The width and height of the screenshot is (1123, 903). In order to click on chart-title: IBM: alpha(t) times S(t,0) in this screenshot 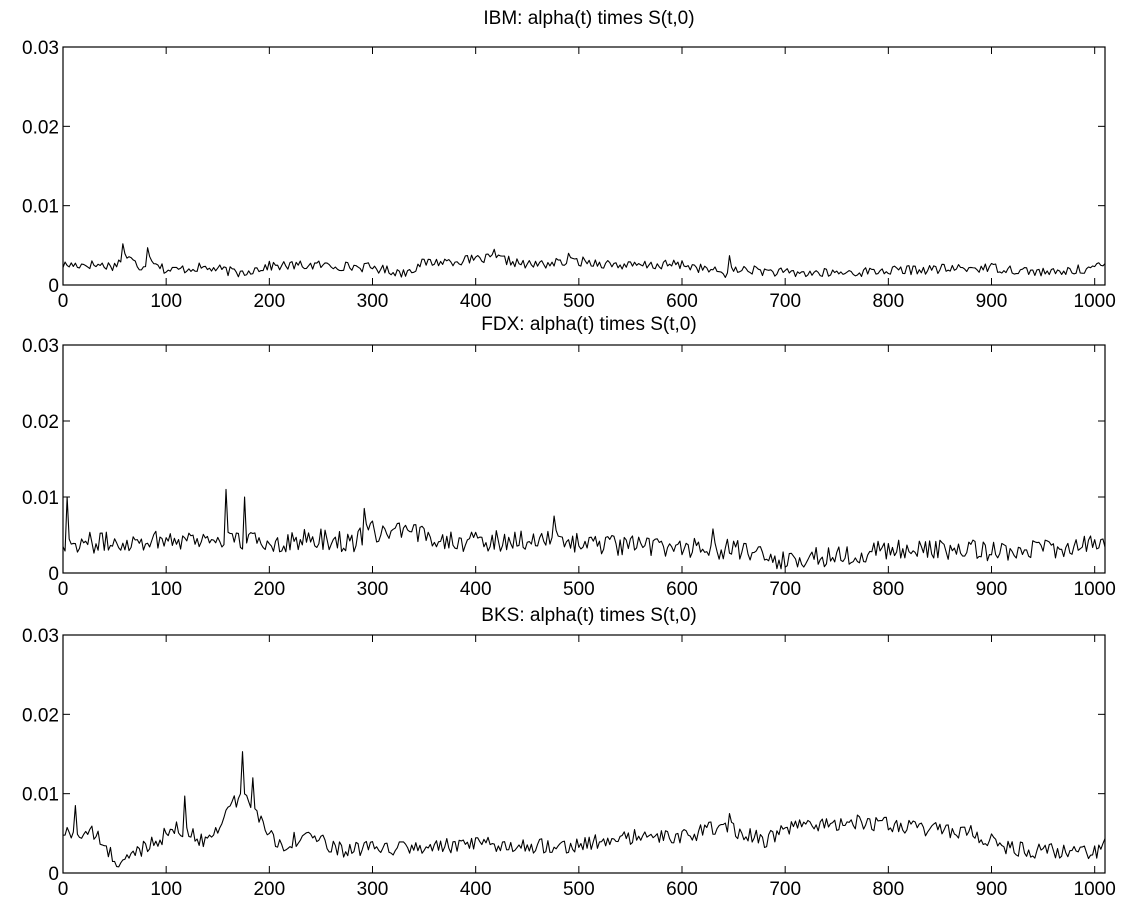, I will do `click(588, 18)`.